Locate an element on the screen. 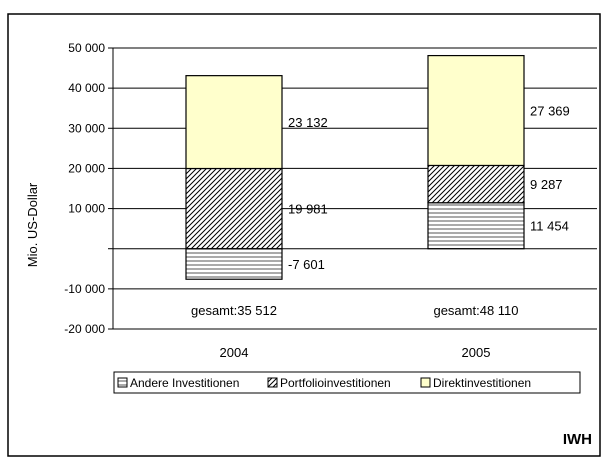 This screenshot has width=608, height=465. data-label: 9 287 is located at coordinates (546, 184).